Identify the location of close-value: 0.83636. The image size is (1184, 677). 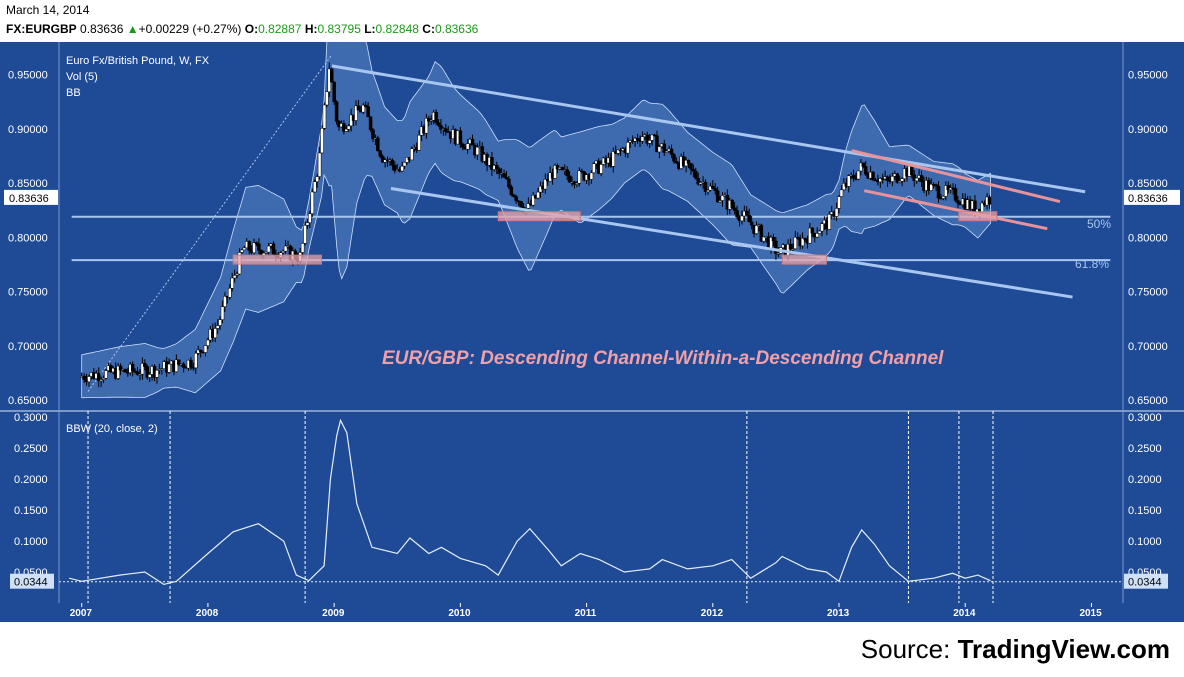
(456, 29).